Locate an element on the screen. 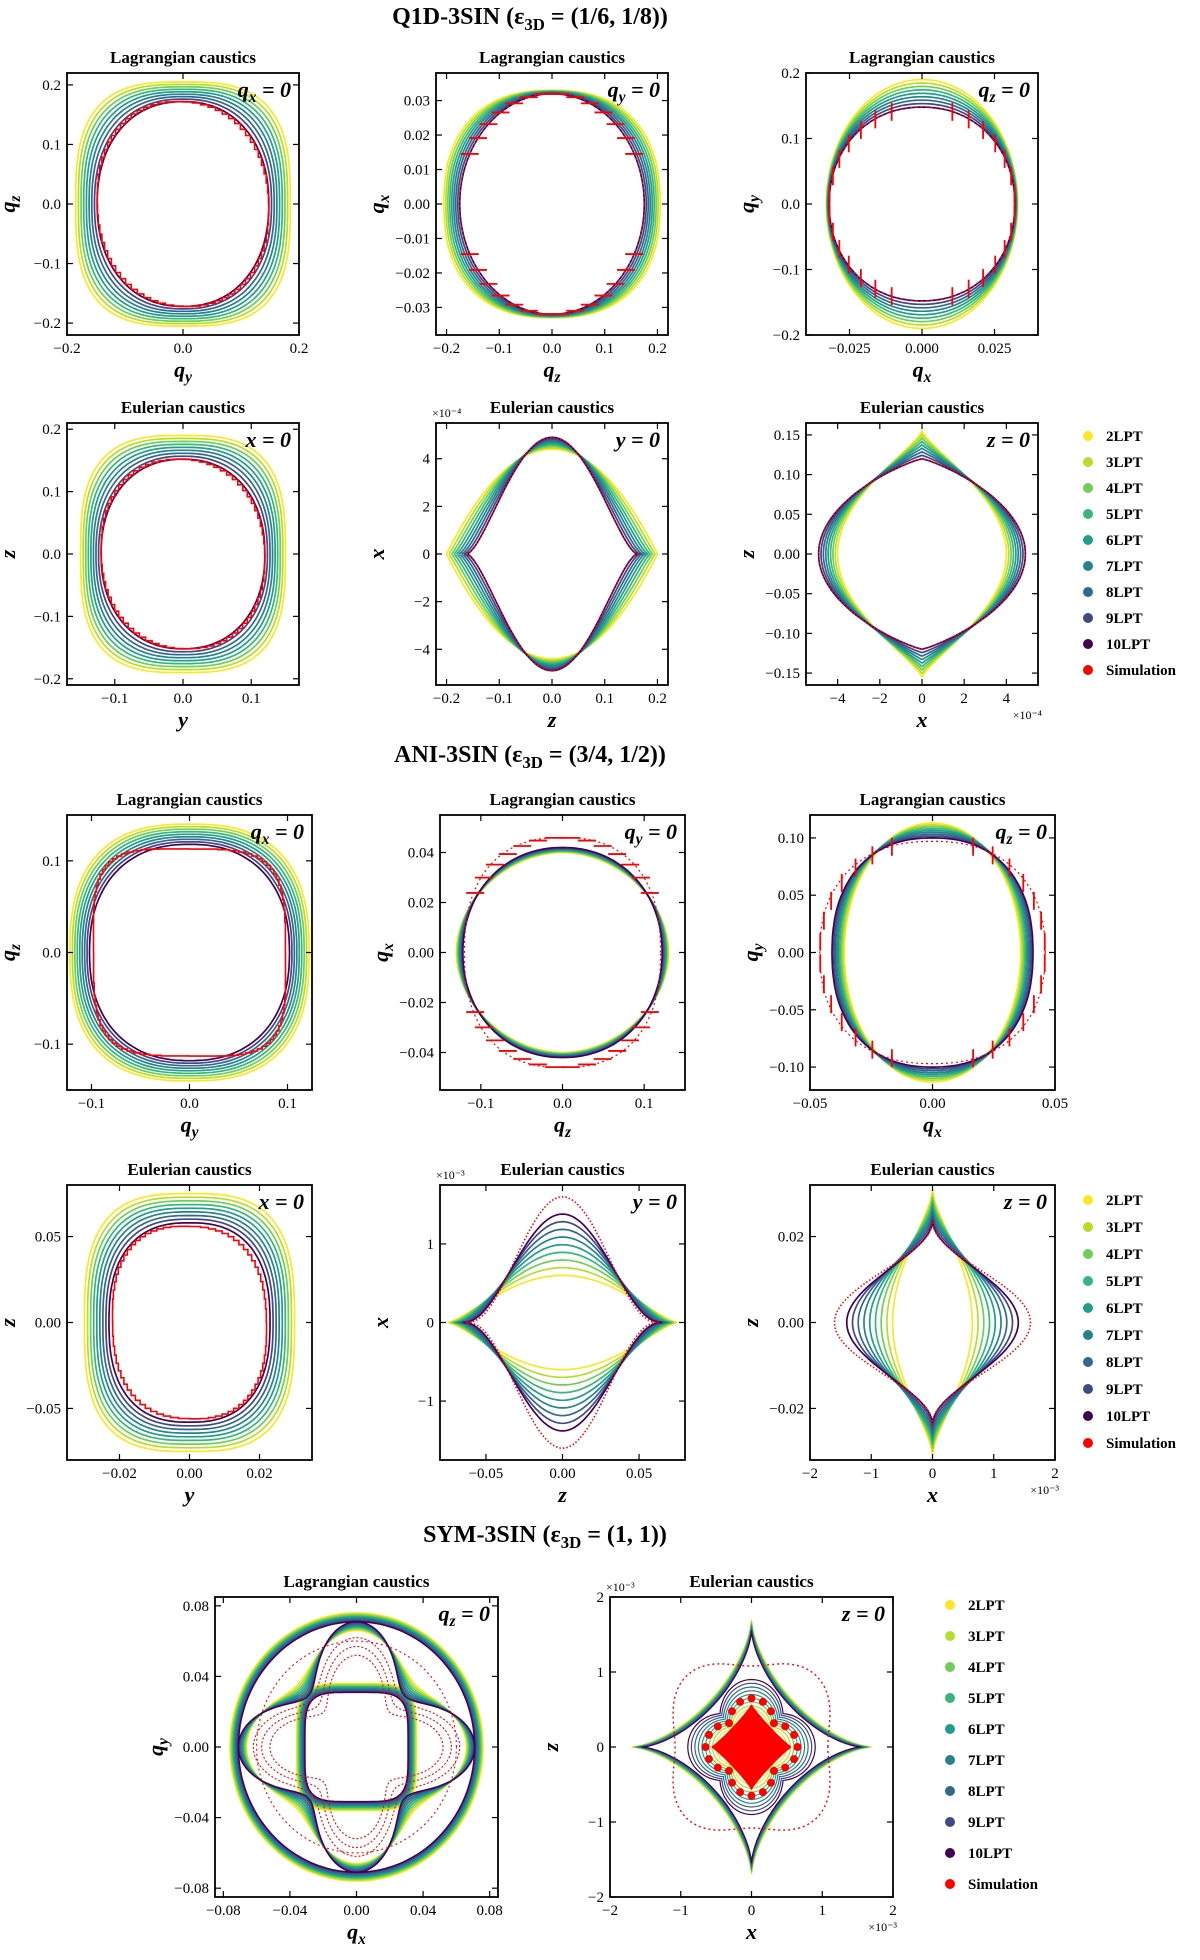 Image resolution: width=1200 pixels, height=1960 pixels. series-10LPT is located at coordinates (356, 1747).